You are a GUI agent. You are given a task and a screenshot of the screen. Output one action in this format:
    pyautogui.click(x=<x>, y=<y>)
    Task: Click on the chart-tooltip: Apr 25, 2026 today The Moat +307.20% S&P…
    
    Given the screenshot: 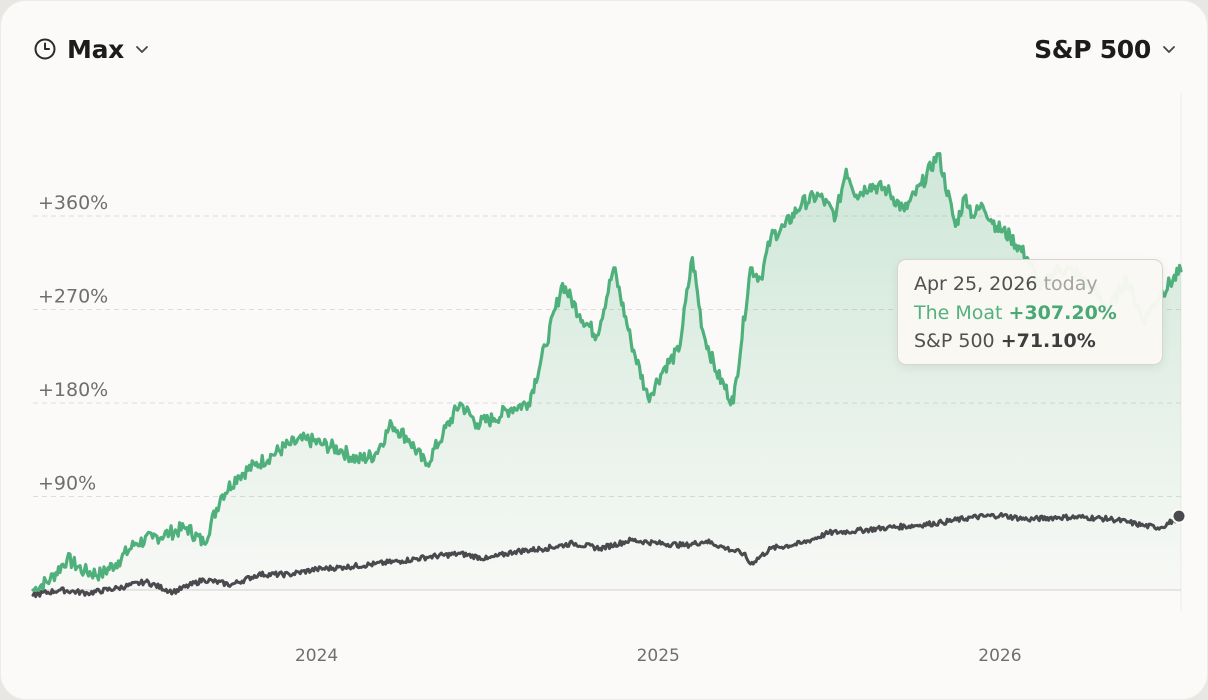 What is the action you would take?
    pyautogui.click(x=1030, y=312)
    